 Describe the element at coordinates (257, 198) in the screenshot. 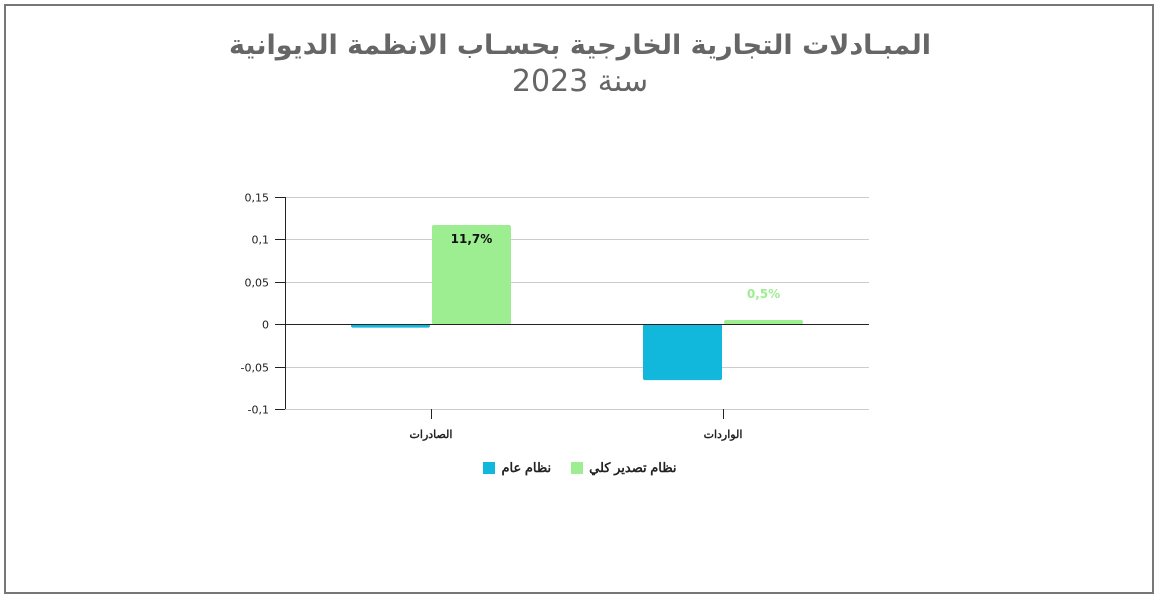

I see `y-tick-label: 0,15` at that location.